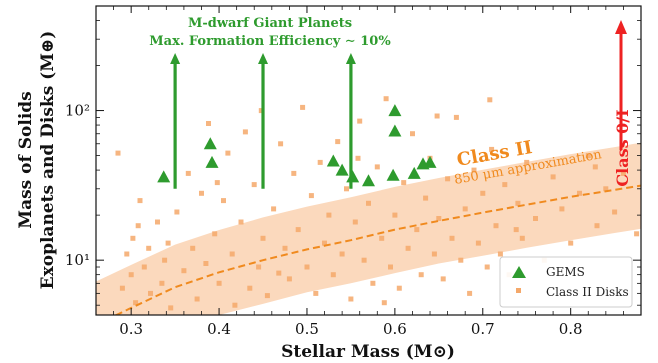 The width and height of the screenshot is (658, 363). Describe the element at coordinates (270, 41) in the screenshot. I see `mdwarf-annotation-line2: Max. Formation Efficiency ∼ 10%` at that location.